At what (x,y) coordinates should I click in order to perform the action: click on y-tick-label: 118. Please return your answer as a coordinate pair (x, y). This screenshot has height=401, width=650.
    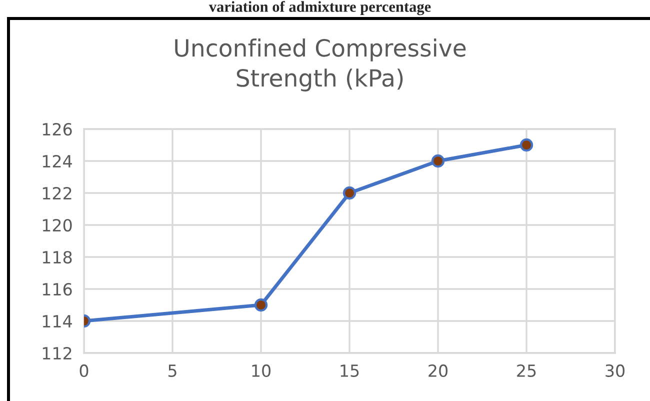
    Looking at the image, I should click on (57, 257).